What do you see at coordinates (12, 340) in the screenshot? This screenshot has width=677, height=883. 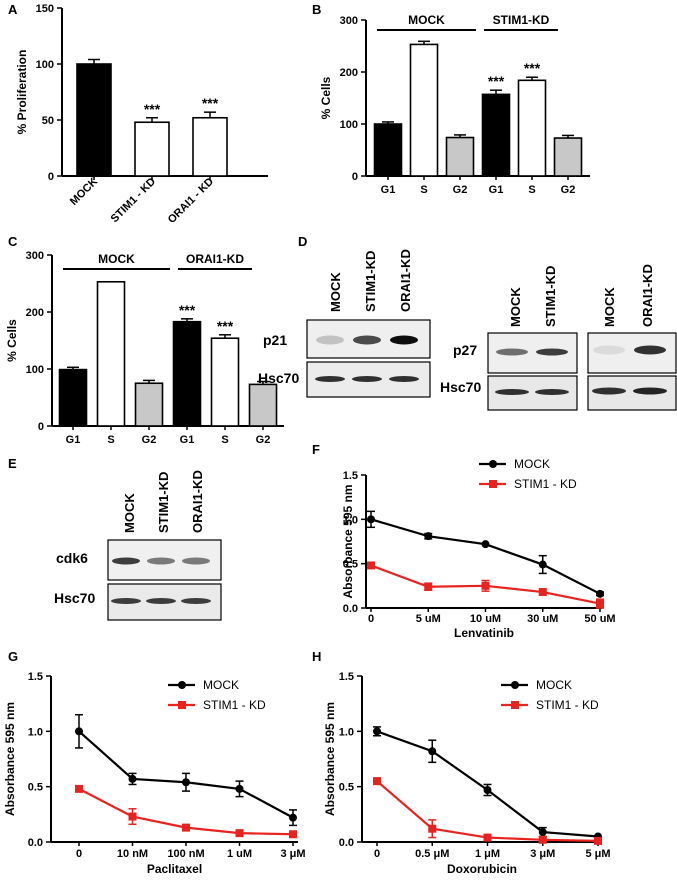 I see `y-axis-label: % Cells` at bounding box center [12, 340].